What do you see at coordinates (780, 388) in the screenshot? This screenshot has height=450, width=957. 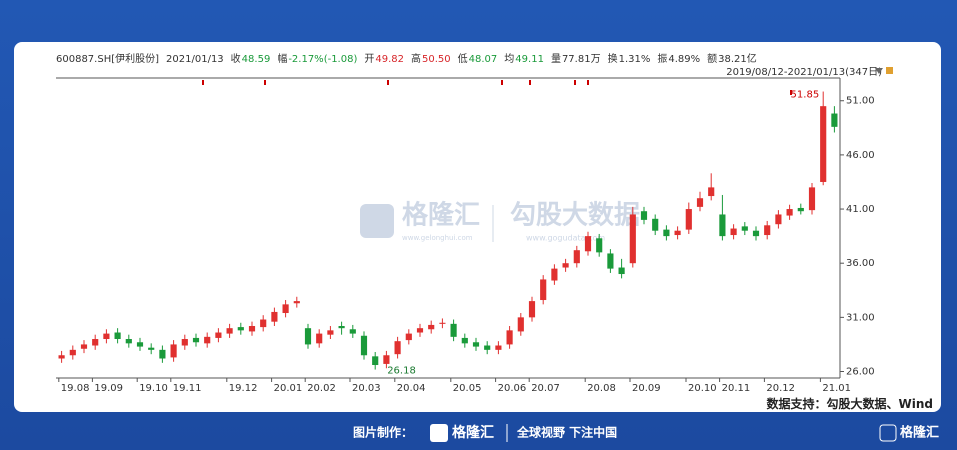 I see `x-tick-label: 20.12` at bounding box center [780, 388].